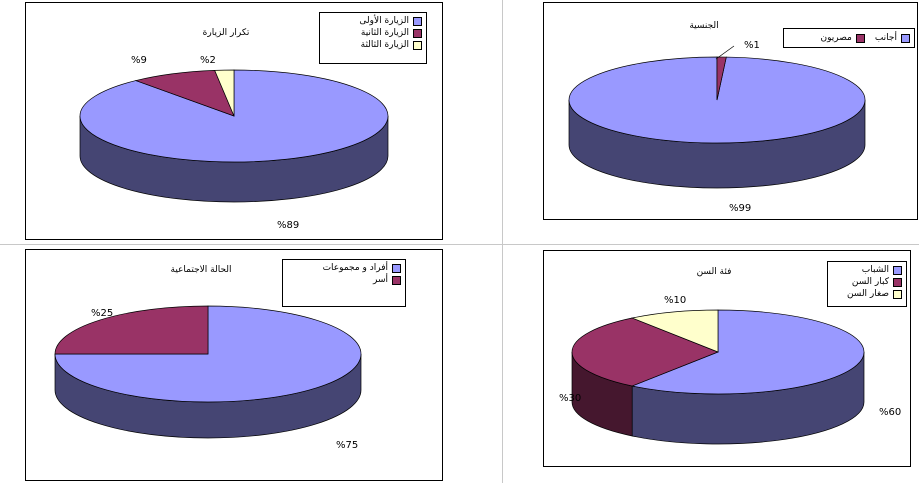  What do you see at coordinates (347, 445) in the screenshot?
I see `value-label-individuals-groups: %75` at bounding box center [347, 445].